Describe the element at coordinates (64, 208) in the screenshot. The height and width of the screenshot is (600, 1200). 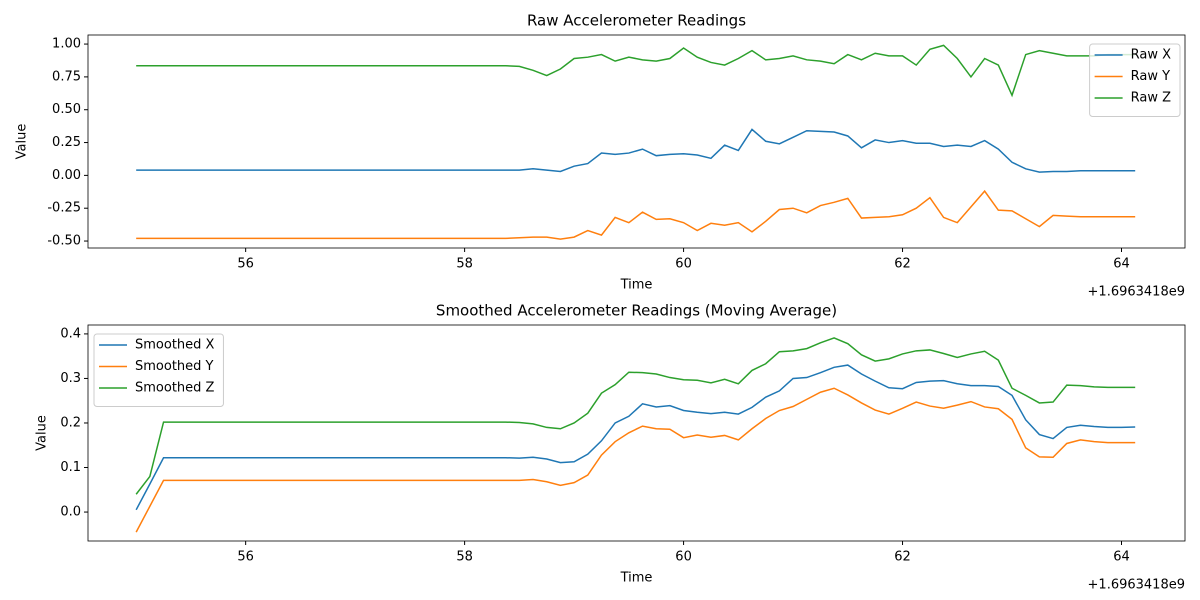
I see `y-tick-label: -0.25` at that location.